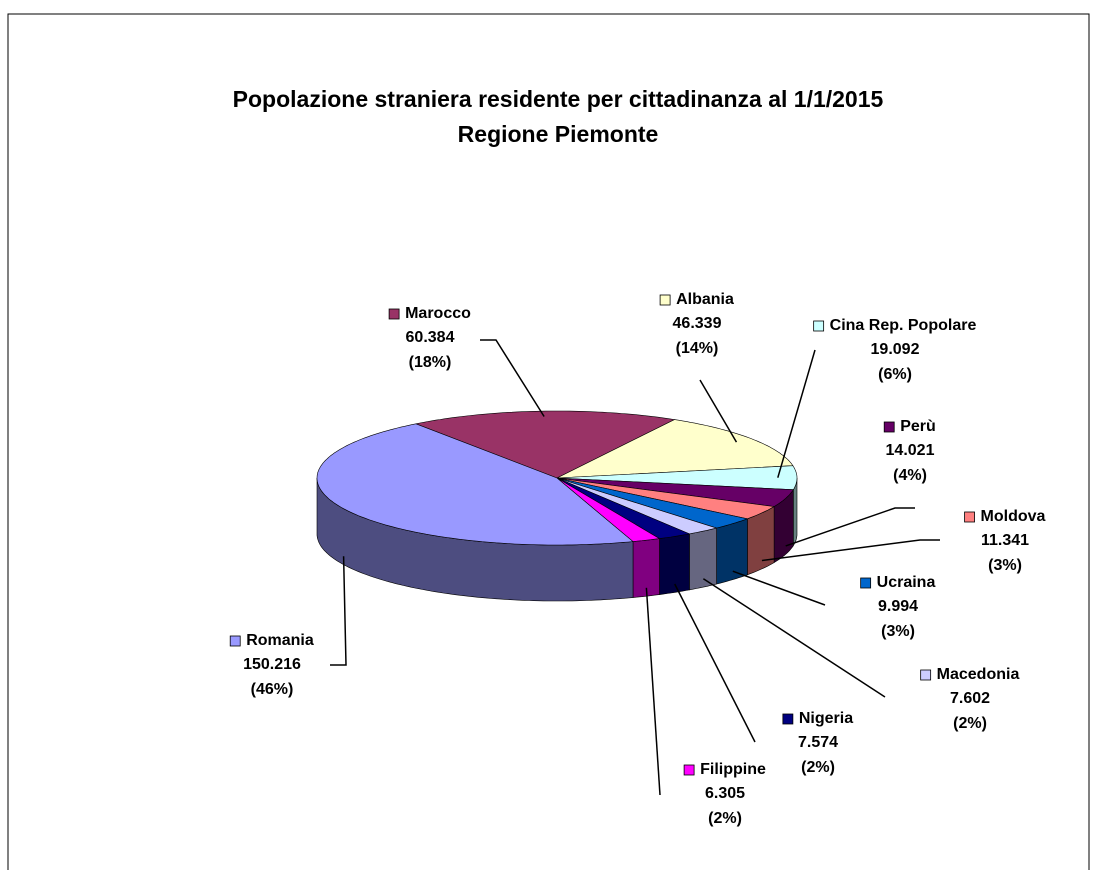 The image size is (1095, 870). What do you see at coordinates (910, 450) in the screenshot?
I see `value-label: 14.021` at bounding box center [910, 450].